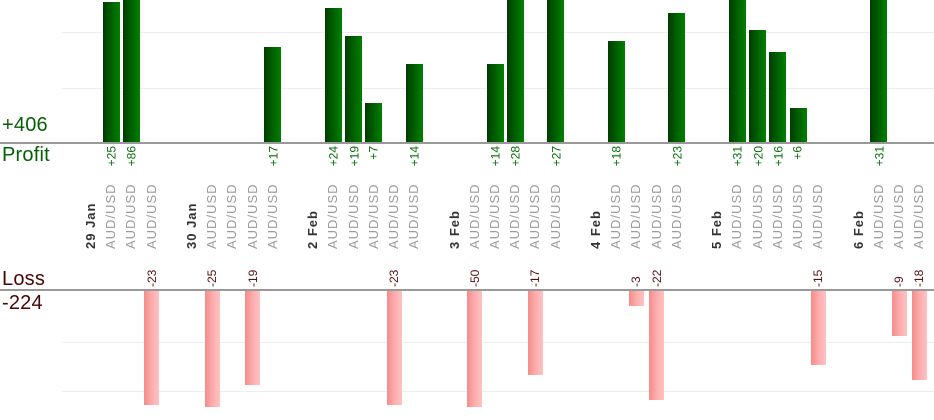 This screenshot has width=934, height=420. What do you see at coordinates (858, 229) in the screenshot?
I see `date-label: 6 Feb` at bounding box center [858, 229].